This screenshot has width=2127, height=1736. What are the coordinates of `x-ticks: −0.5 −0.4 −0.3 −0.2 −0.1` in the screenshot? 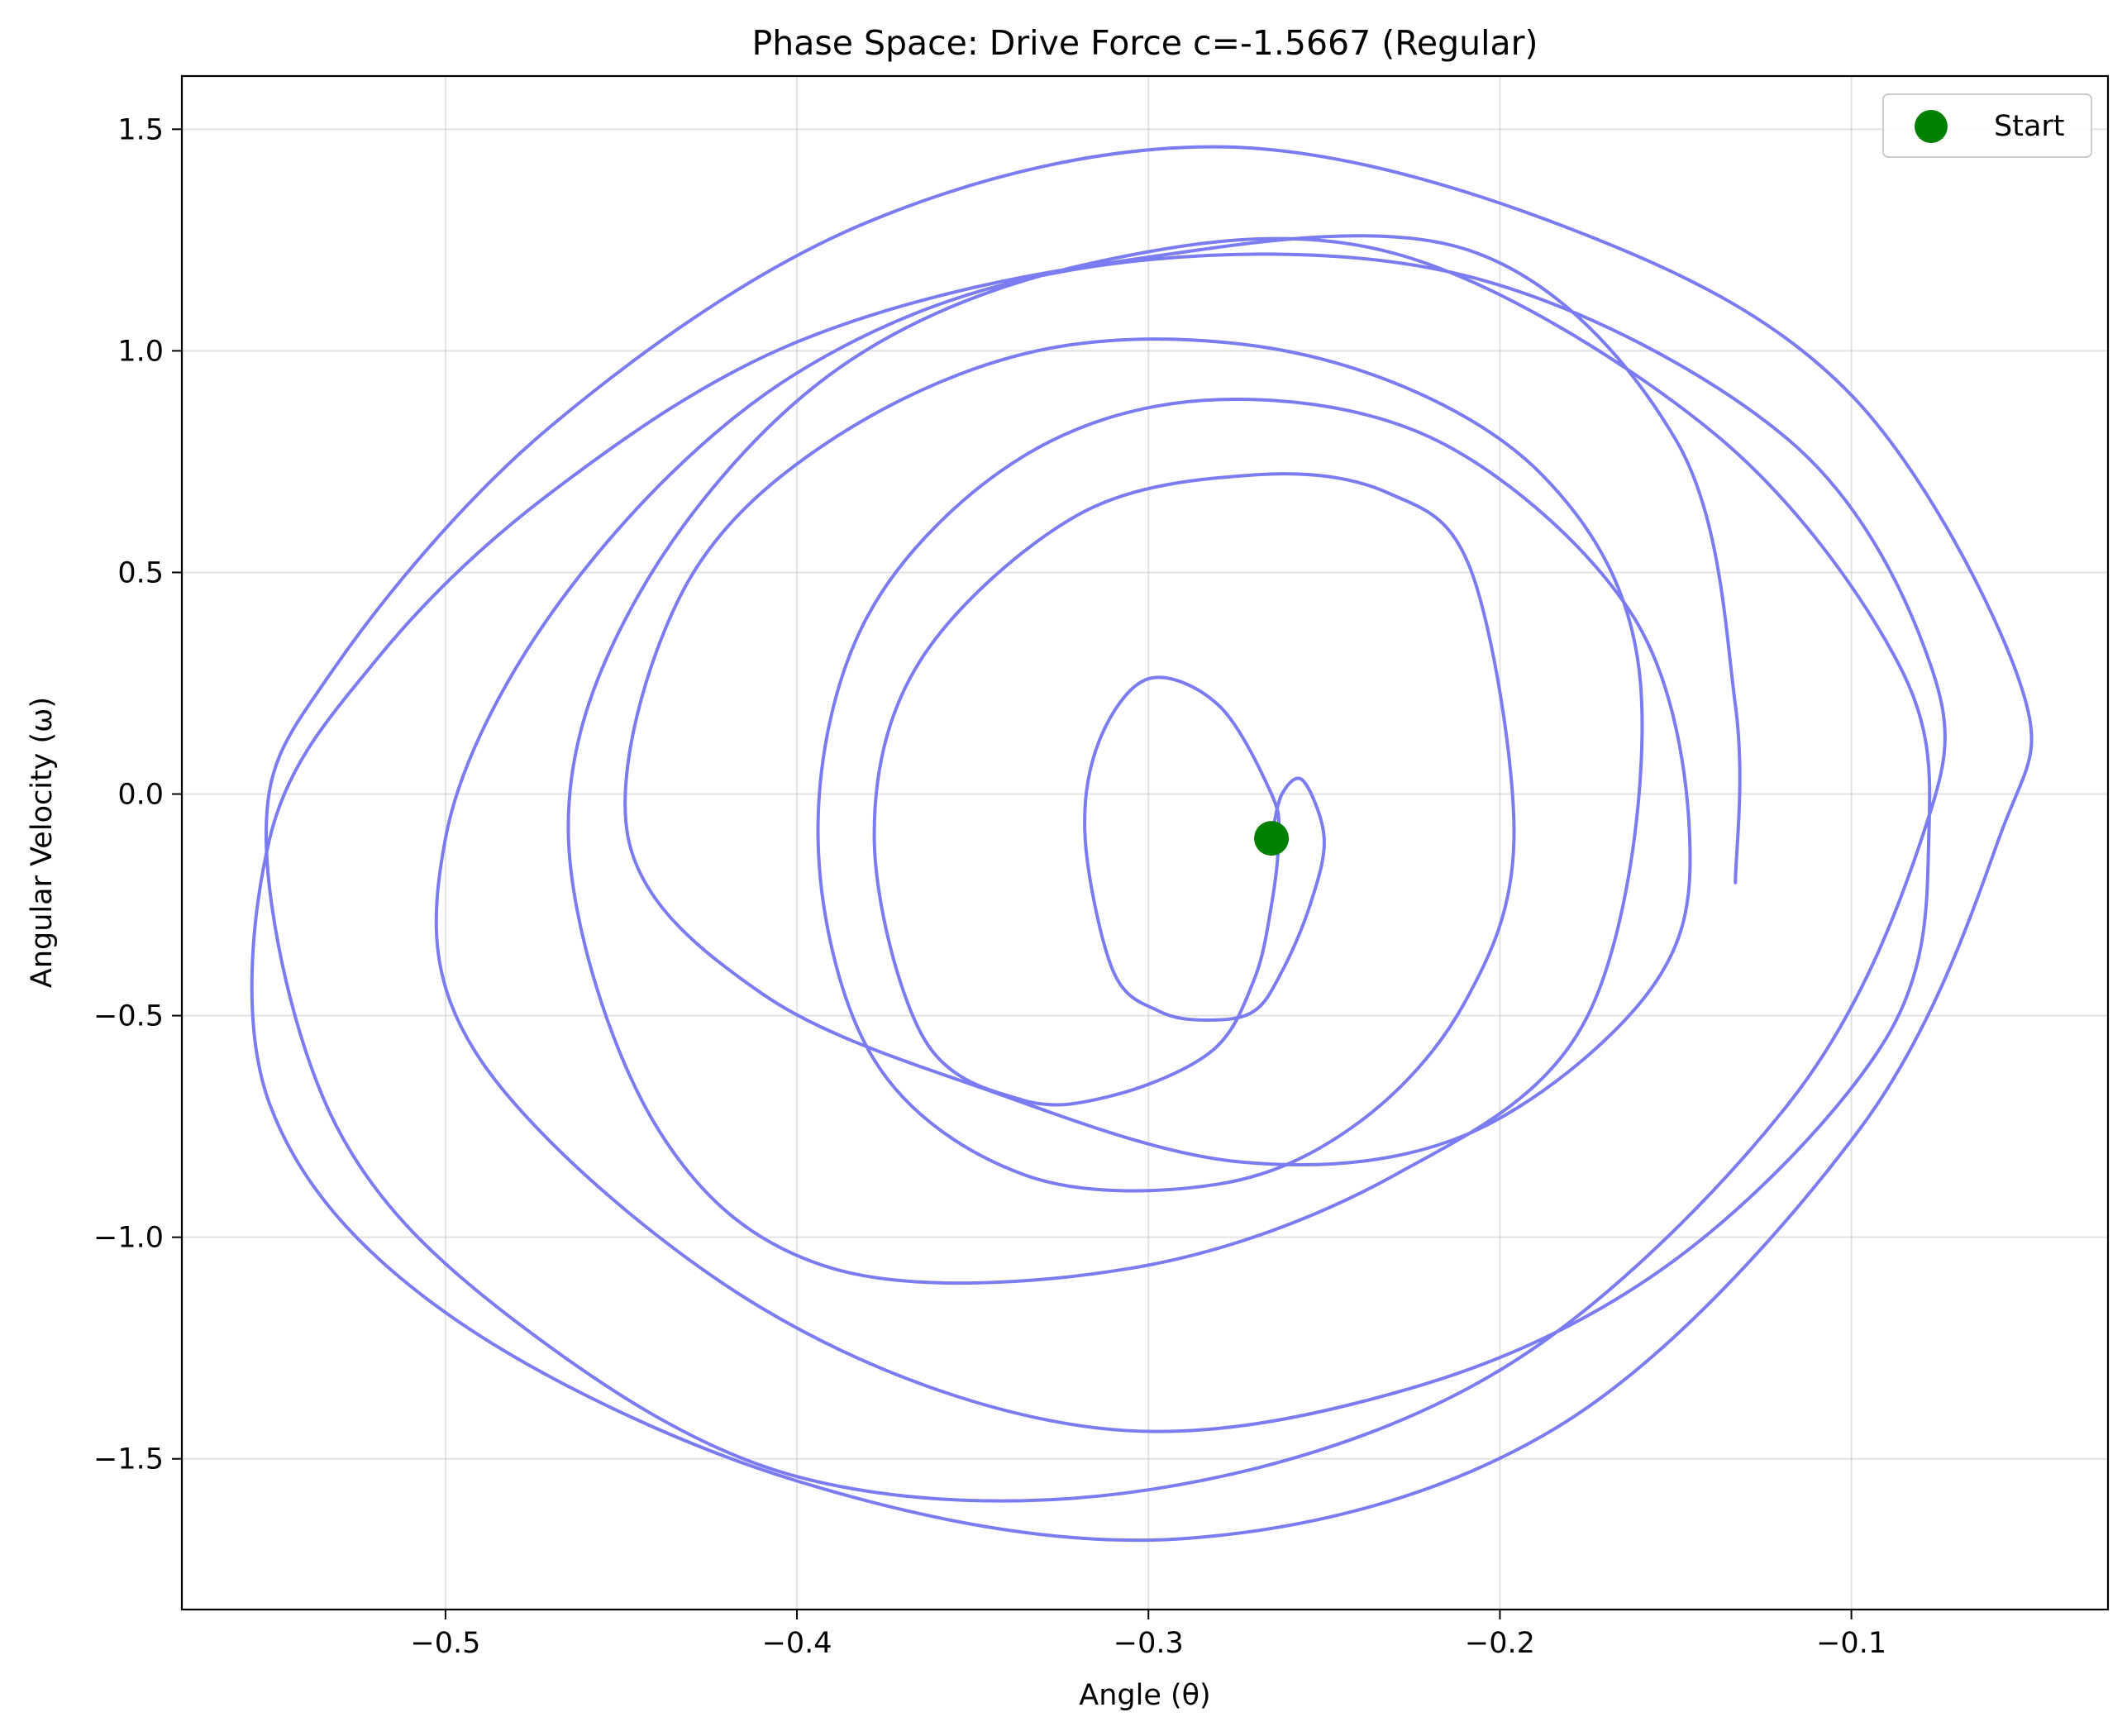 It's located at (1148, 1635).